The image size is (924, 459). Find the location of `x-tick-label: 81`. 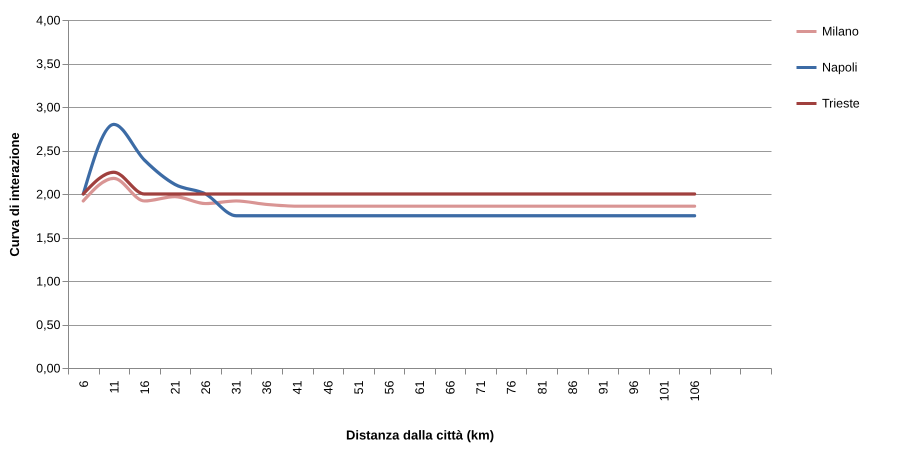

x-tick-label: 81 is located at coordinates (542, 387).